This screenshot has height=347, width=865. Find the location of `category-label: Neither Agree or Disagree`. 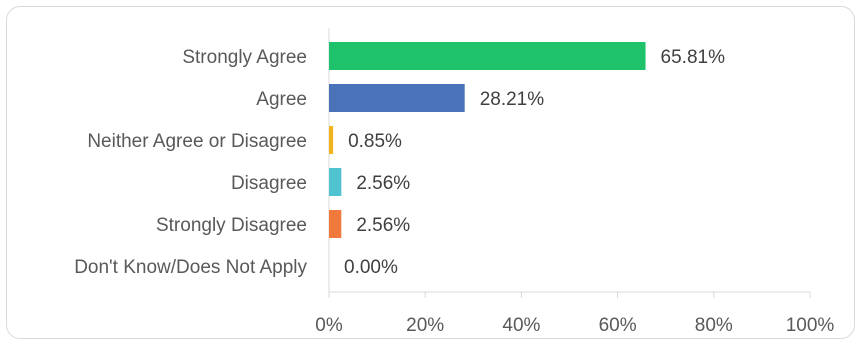

category-label: Neither Agree or Disagree is located at coordinates (197, 141).